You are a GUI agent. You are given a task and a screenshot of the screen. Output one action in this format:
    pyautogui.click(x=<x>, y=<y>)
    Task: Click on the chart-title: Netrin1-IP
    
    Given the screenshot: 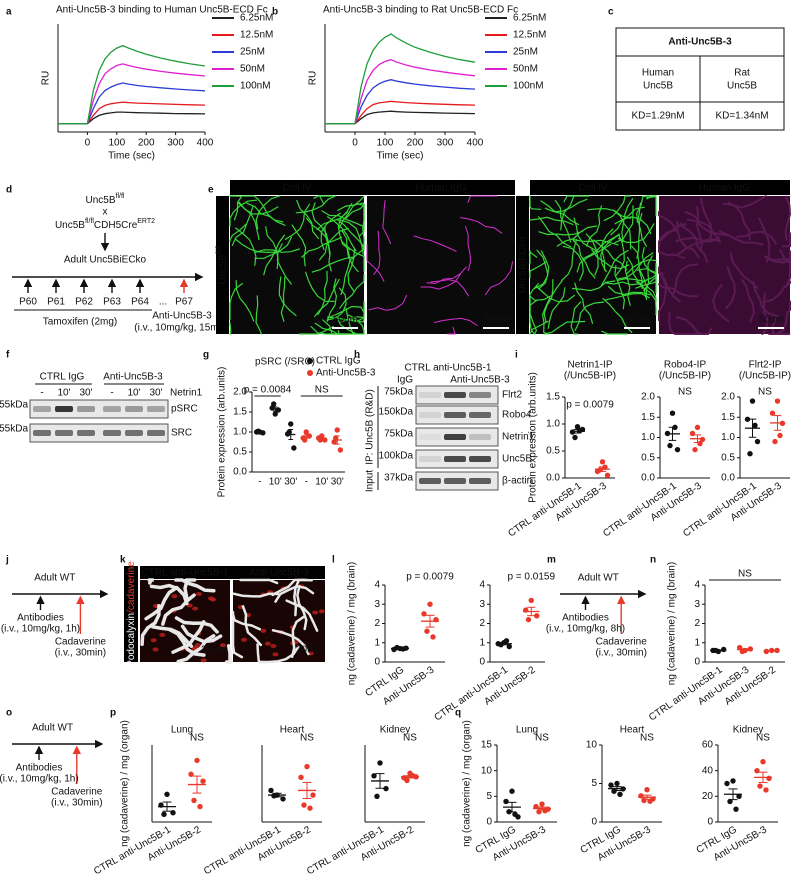 What is the action you would take?
    pyautogui.click(x=589, y=365)
    